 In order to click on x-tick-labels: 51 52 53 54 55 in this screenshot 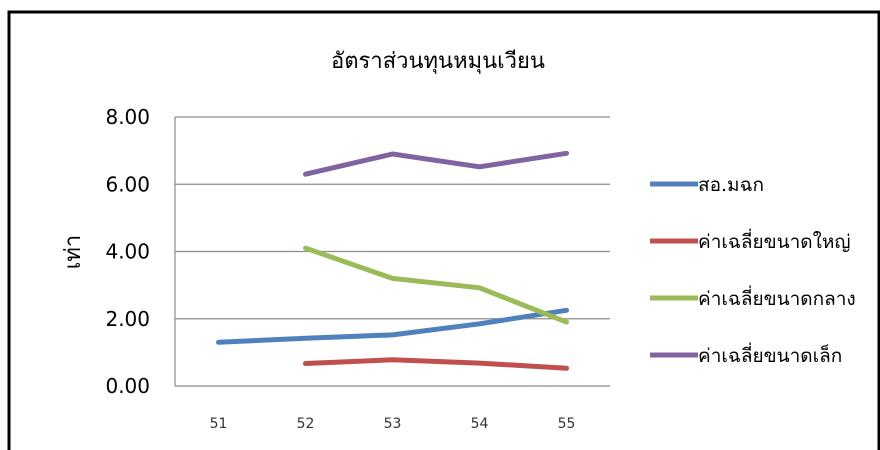, I will do `click(393, 424)`.